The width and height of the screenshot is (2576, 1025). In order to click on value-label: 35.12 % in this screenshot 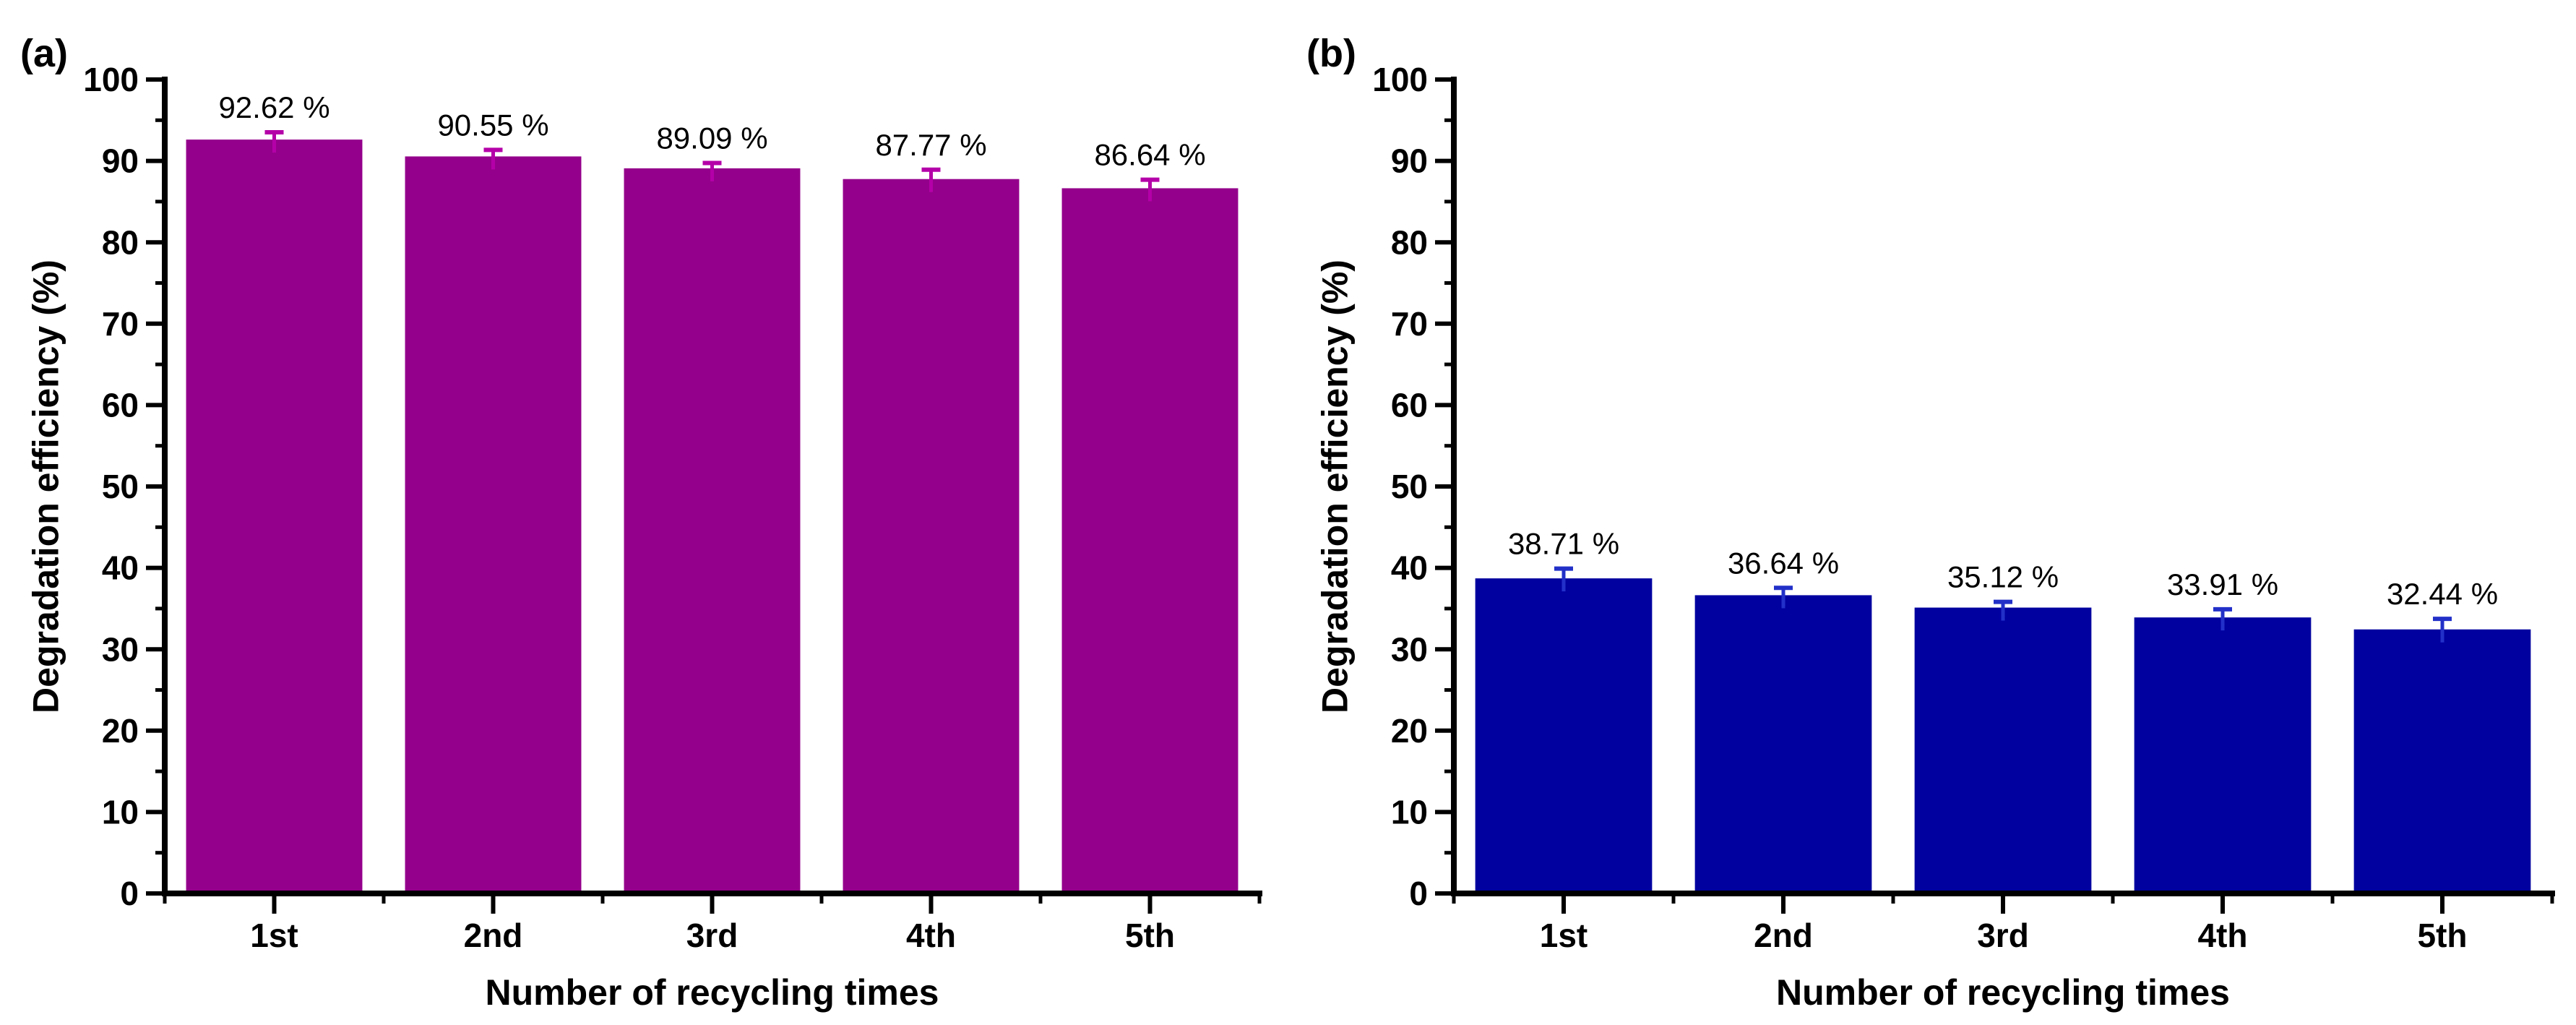, I will do `click(2003, 577)`.